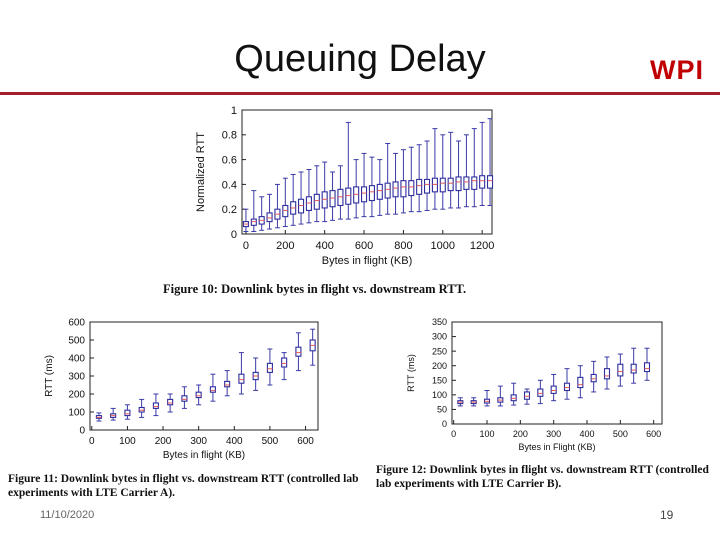  Describe the element at coordinates (229, 160) in the screenshot. I see `y-tick-label: 0.6` at that location.